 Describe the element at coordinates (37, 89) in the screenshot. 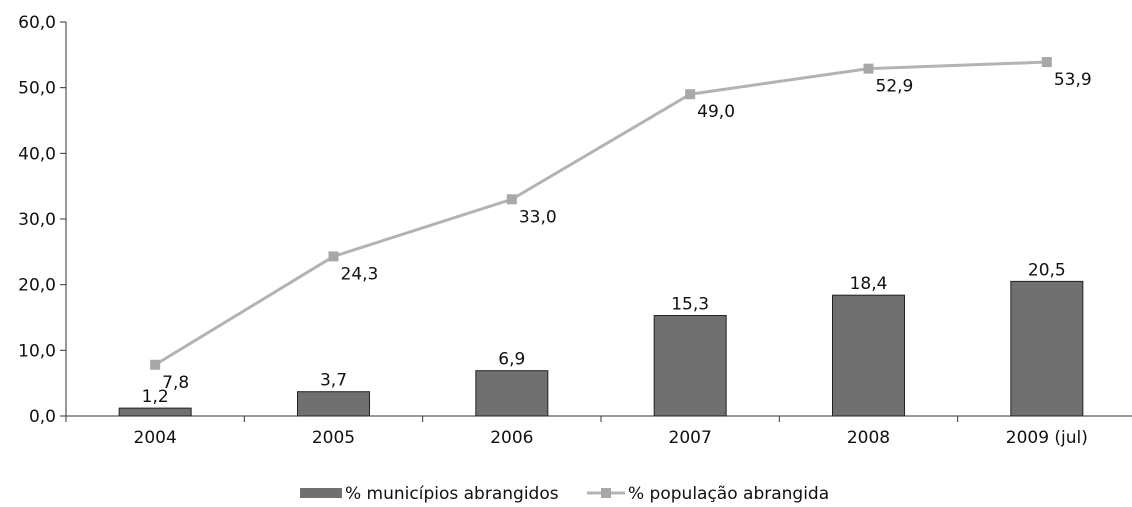

I see `y-tick-label: 50,0` at that location.